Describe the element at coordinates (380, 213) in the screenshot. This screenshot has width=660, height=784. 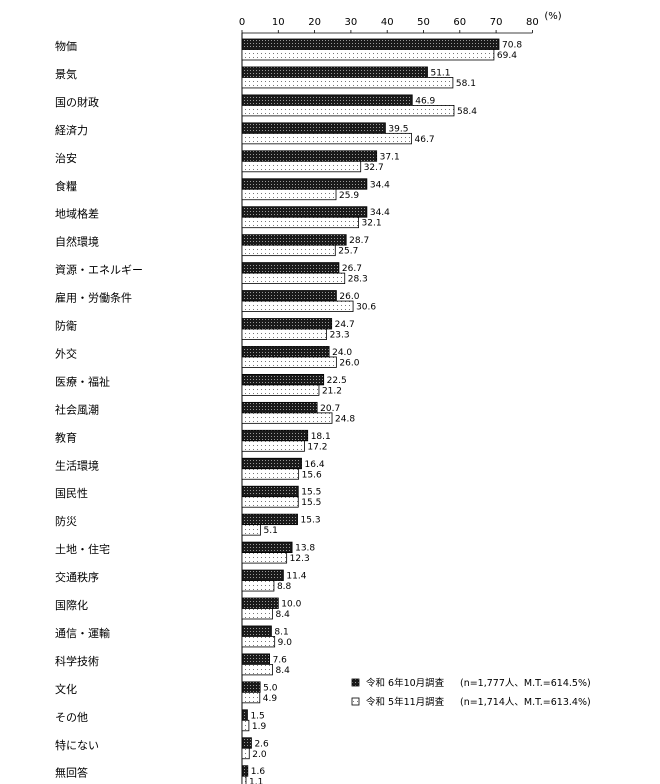
I see `data-label: 34.4` at that location.